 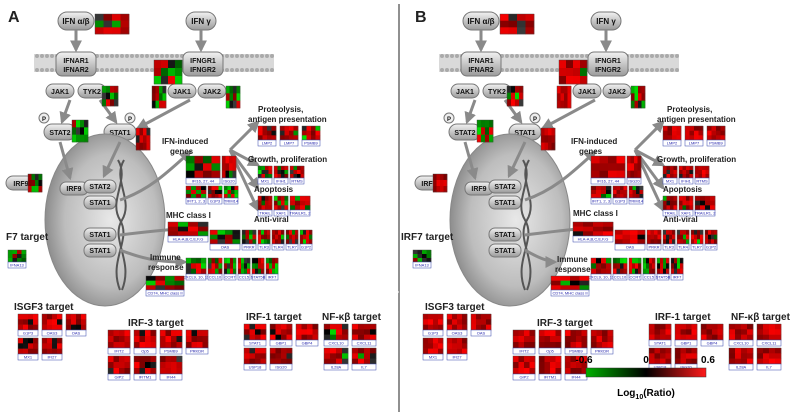 I want to click on heatmap-cell: CD74, MHC class II, so click(x=165, y=286).